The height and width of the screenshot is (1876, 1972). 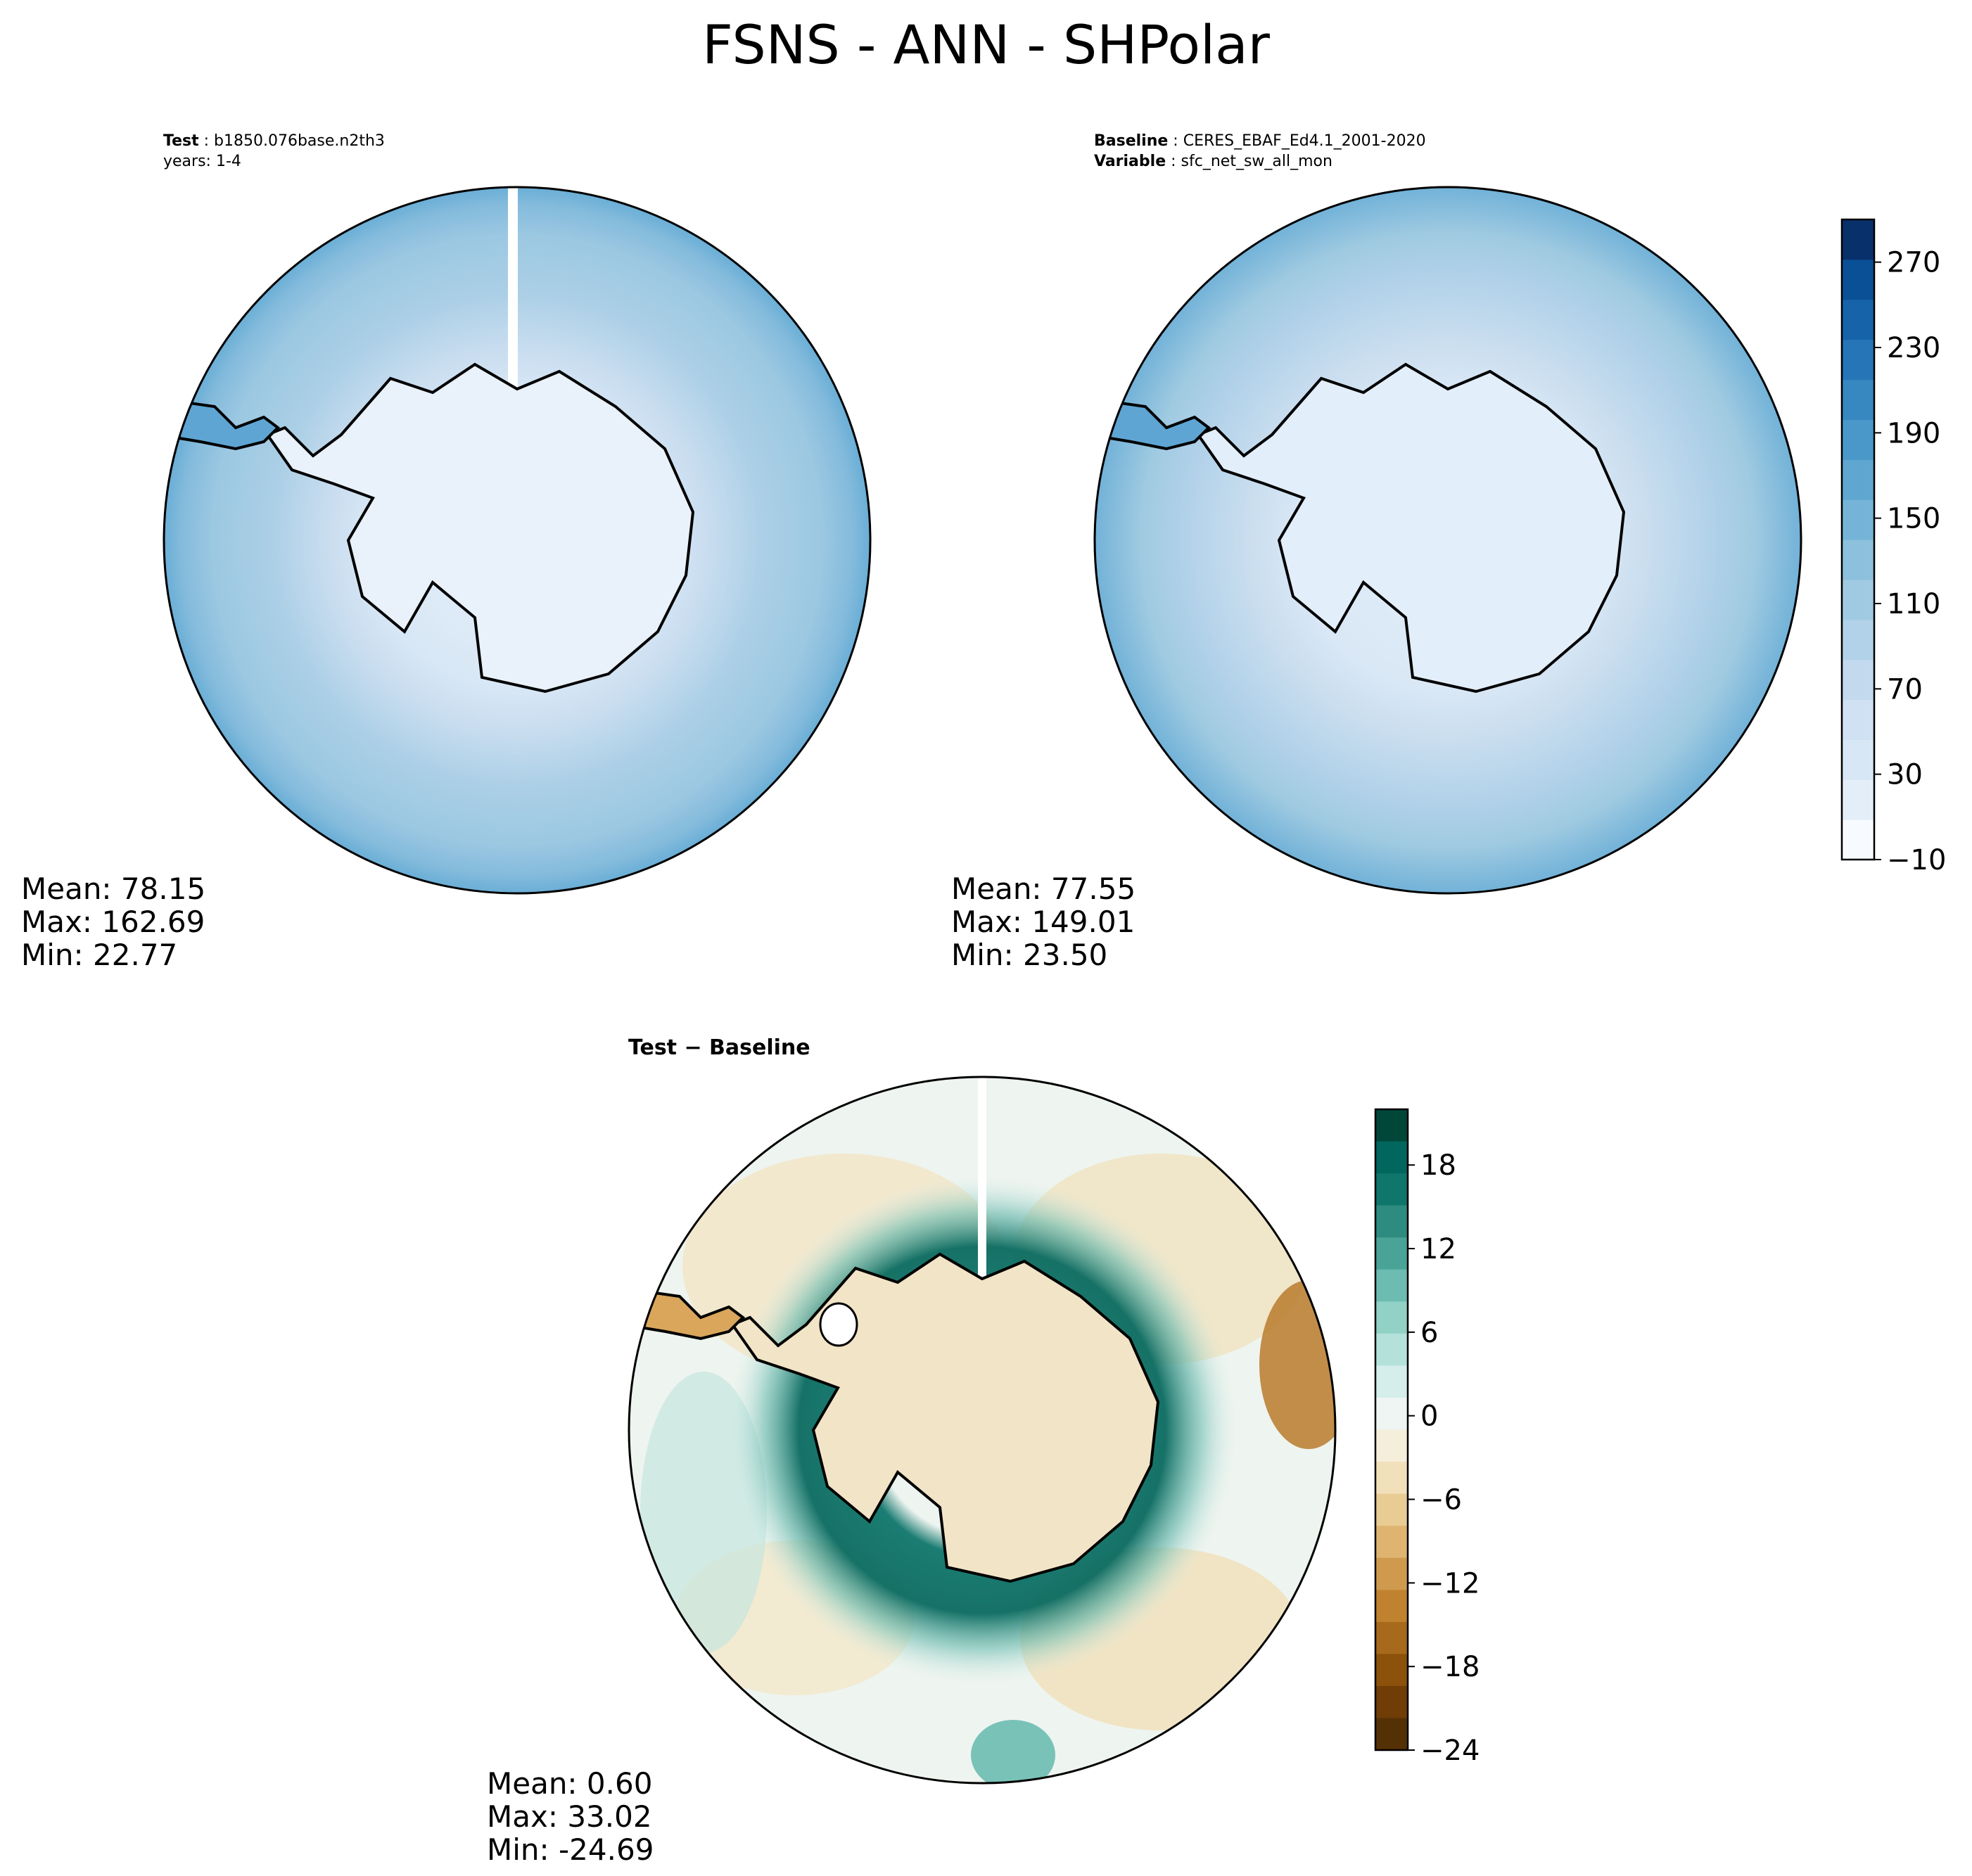 What do you see at coordinates (1905, 775) in the screenshot?
I see `main-colorbar-tick-label: 30` at bounding box center [1905, 775].